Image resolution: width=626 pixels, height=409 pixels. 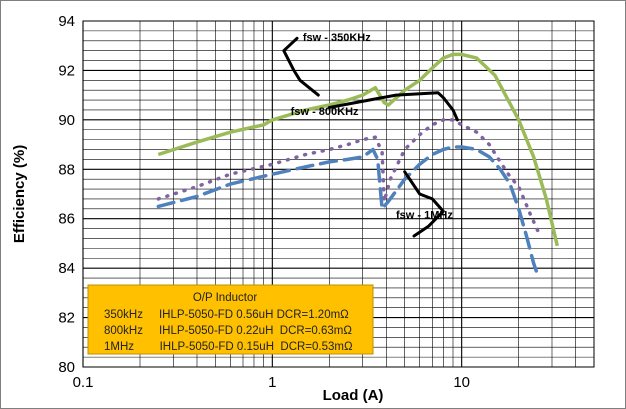 I want to click on annotation-label: fsw - 1MHz, so click(x=424, y=216).